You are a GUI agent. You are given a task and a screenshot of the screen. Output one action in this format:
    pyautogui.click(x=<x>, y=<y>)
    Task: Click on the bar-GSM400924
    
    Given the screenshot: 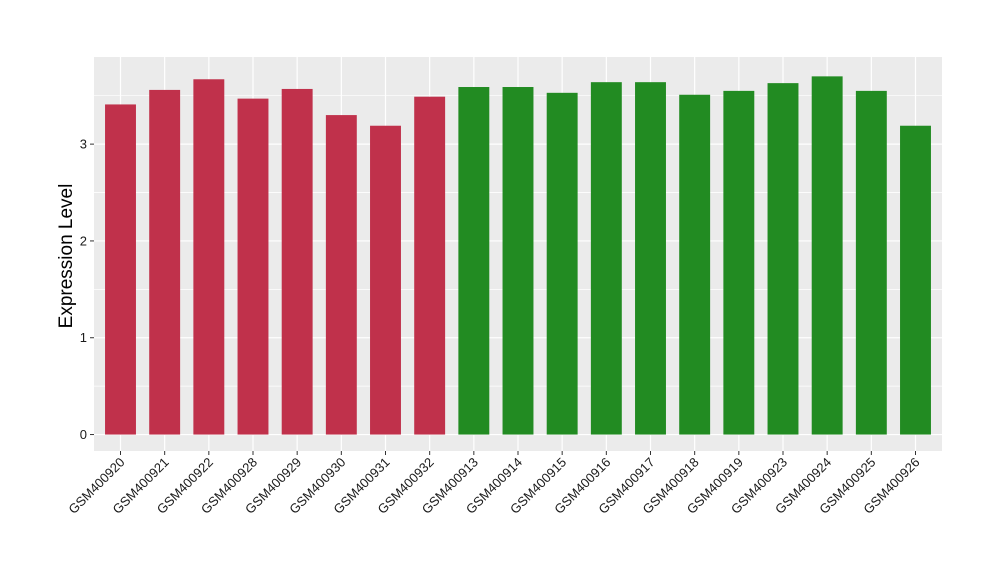 What is the action you would take?
    pyautogui.click(x=827, y=255)
    